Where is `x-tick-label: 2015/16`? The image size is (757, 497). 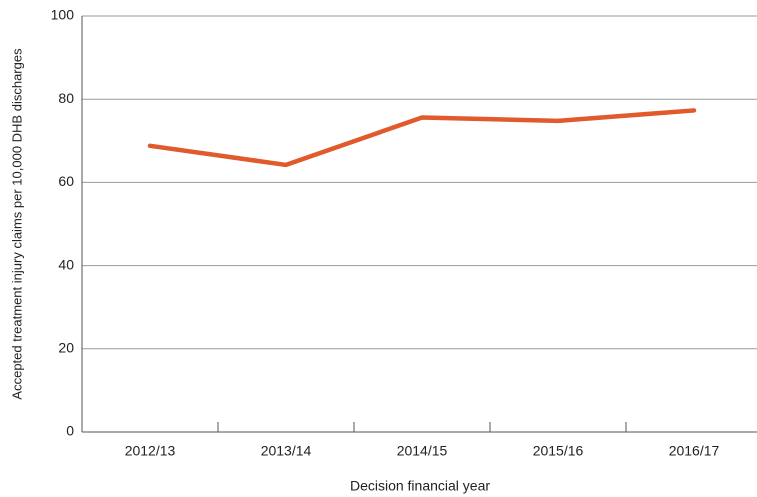 x-tick-label: 2015/16 is located at coordinates (558, 451).